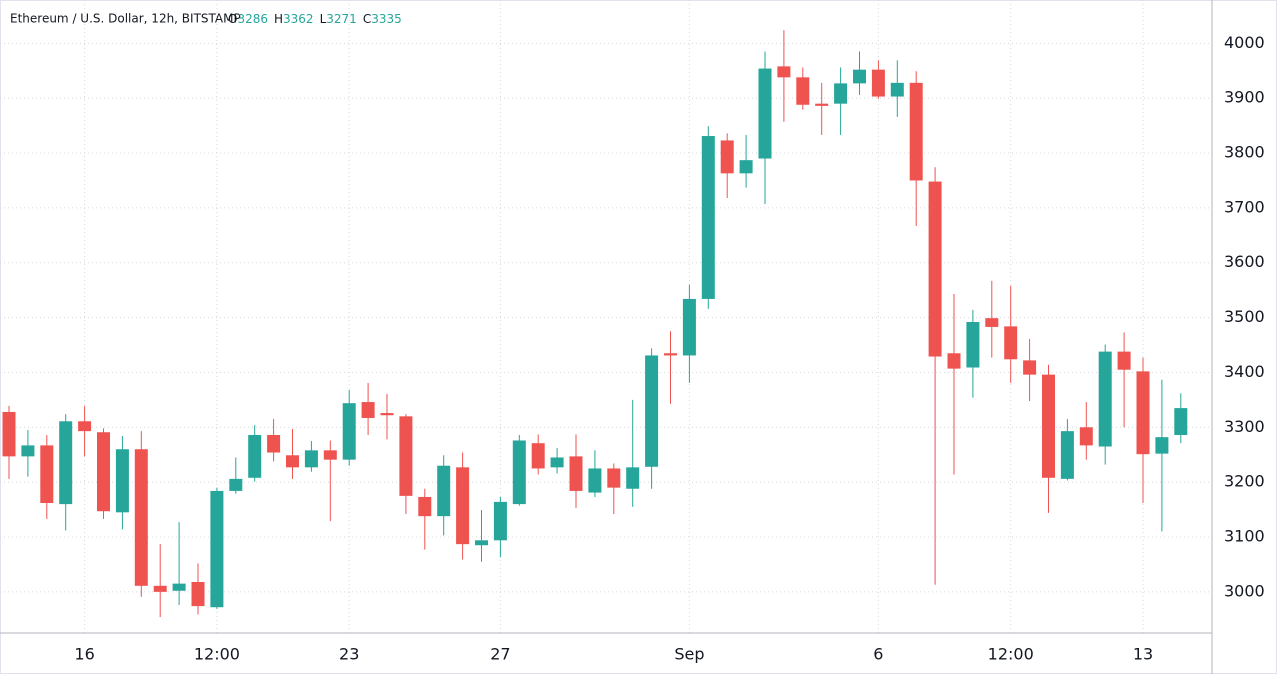 This screenshot has height=674, width=1277. Describe the element at coordinates (1244, 316) in the screenshot. I see `y-tick-label: 3500` at that location.